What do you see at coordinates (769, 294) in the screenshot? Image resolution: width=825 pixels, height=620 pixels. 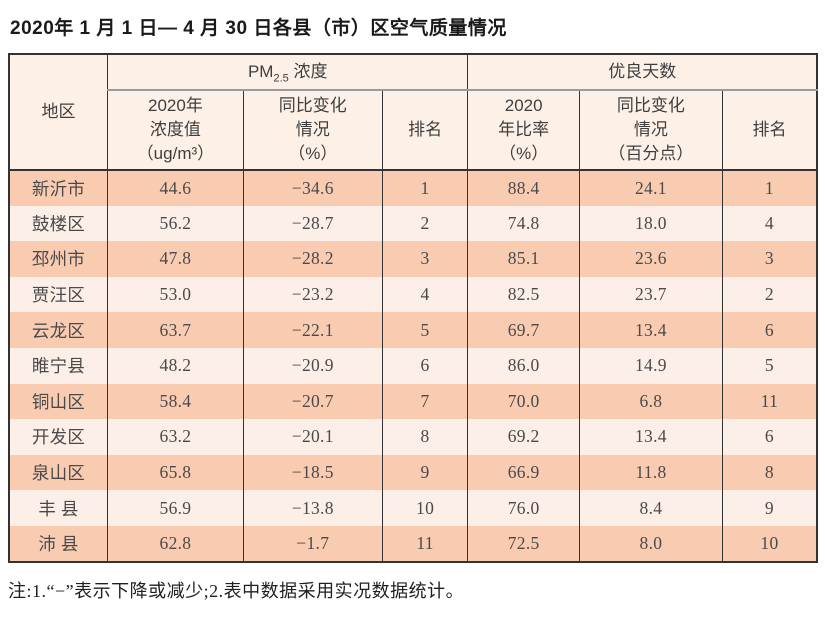 I see `cell-days-rank: 2` at bounding box center [769, 294].